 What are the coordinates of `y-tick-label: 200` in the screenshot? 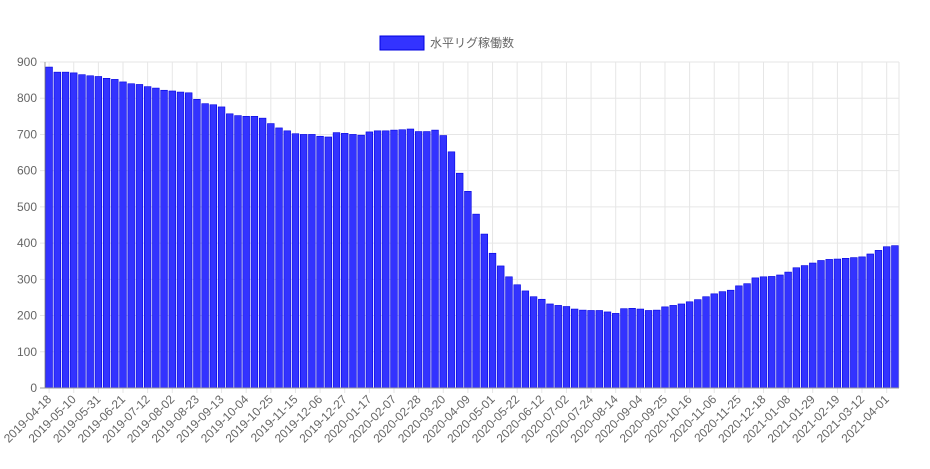 It's located at (27, 316).